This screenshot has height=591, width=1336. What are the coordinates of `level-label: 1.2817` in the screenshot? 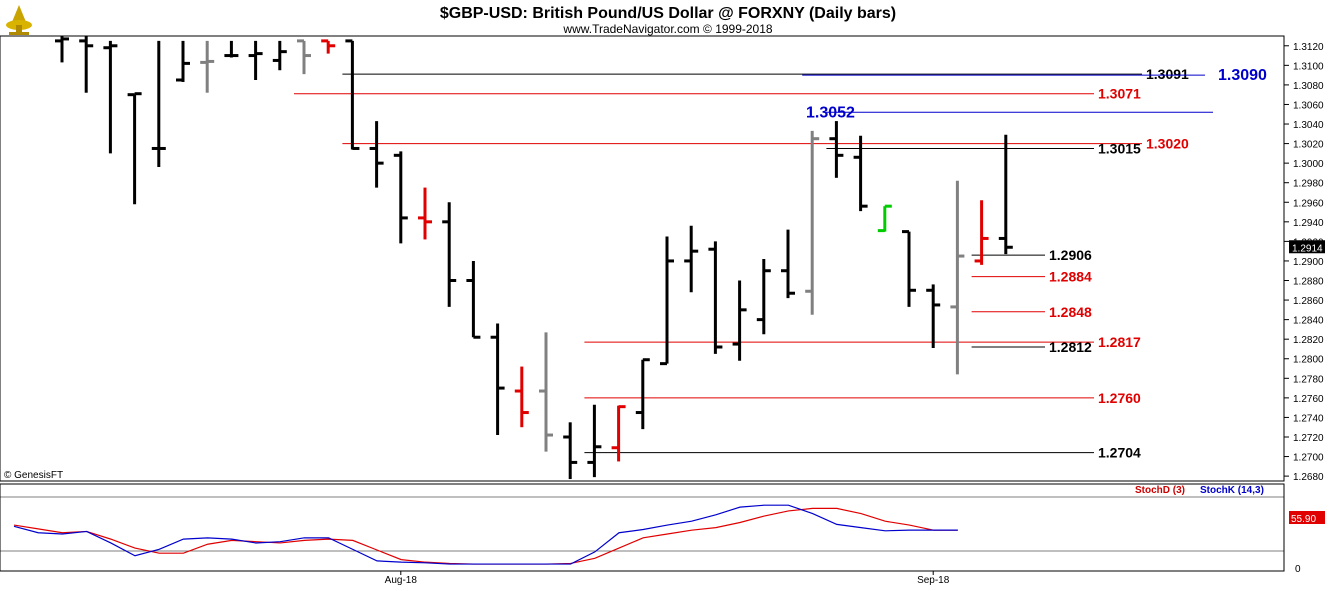 It's located at (1119, 342).